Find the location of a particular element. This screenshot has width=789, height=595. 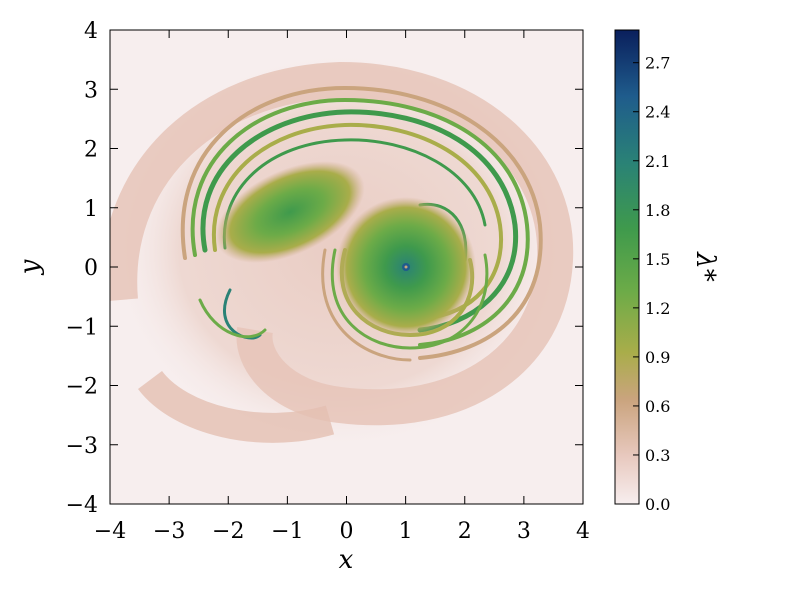

y-axis-title: y is located at coordinates (30, 267).